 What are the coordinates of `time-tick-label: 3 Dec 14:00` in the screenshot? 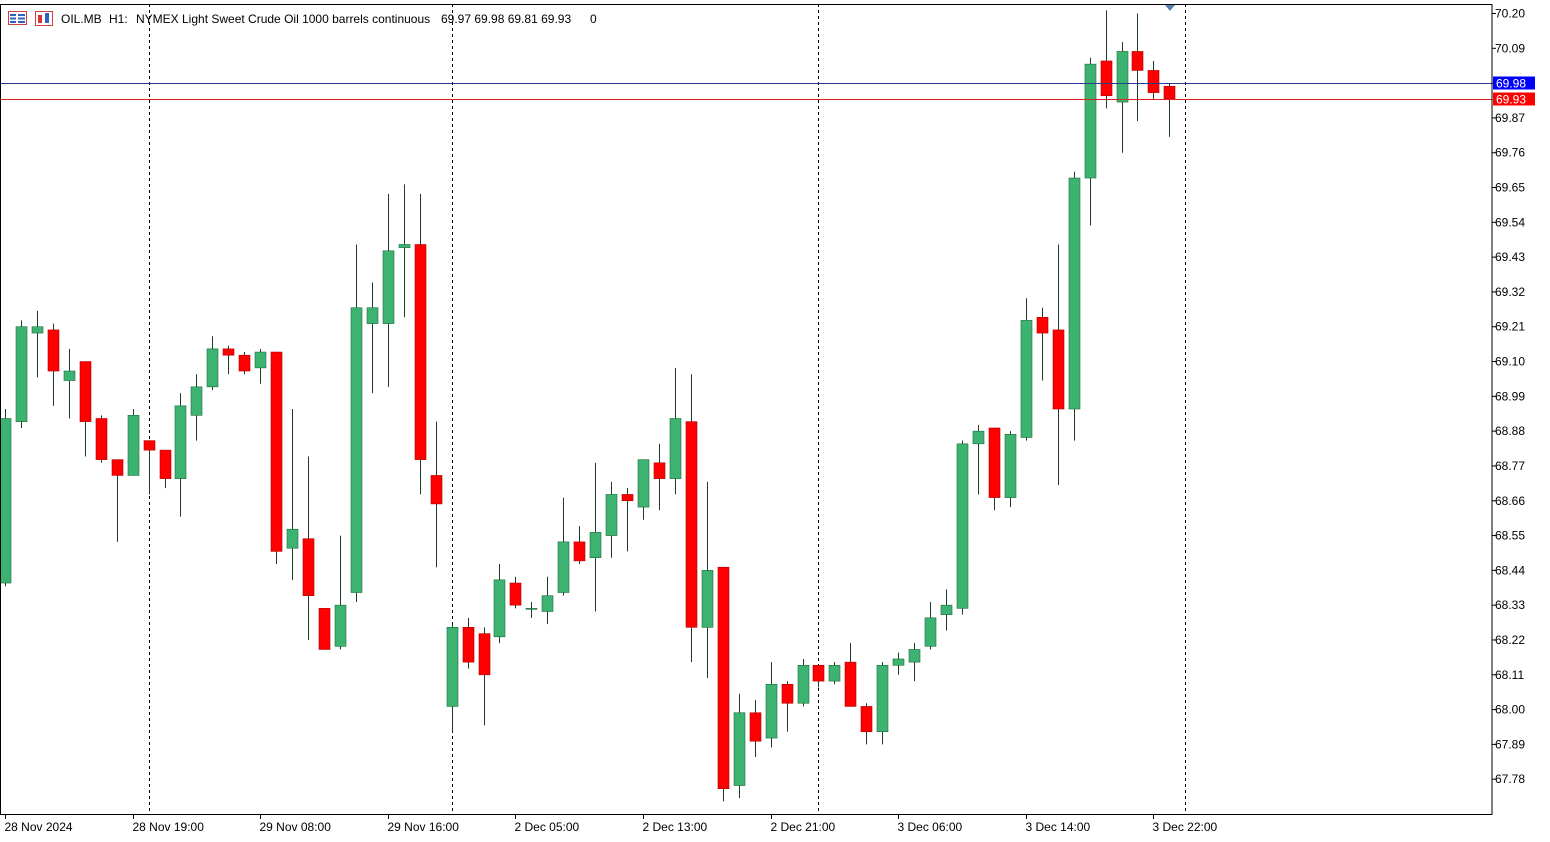 It's located at (1058, 827).